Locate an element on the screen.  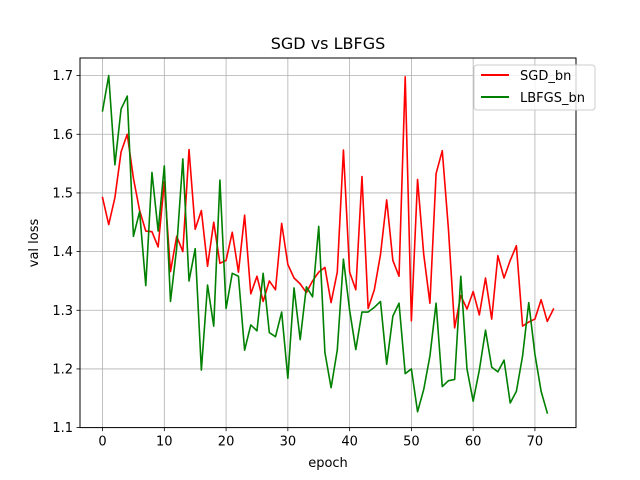
y-tick-label: 1.5 is located at coordinates (62, 193).